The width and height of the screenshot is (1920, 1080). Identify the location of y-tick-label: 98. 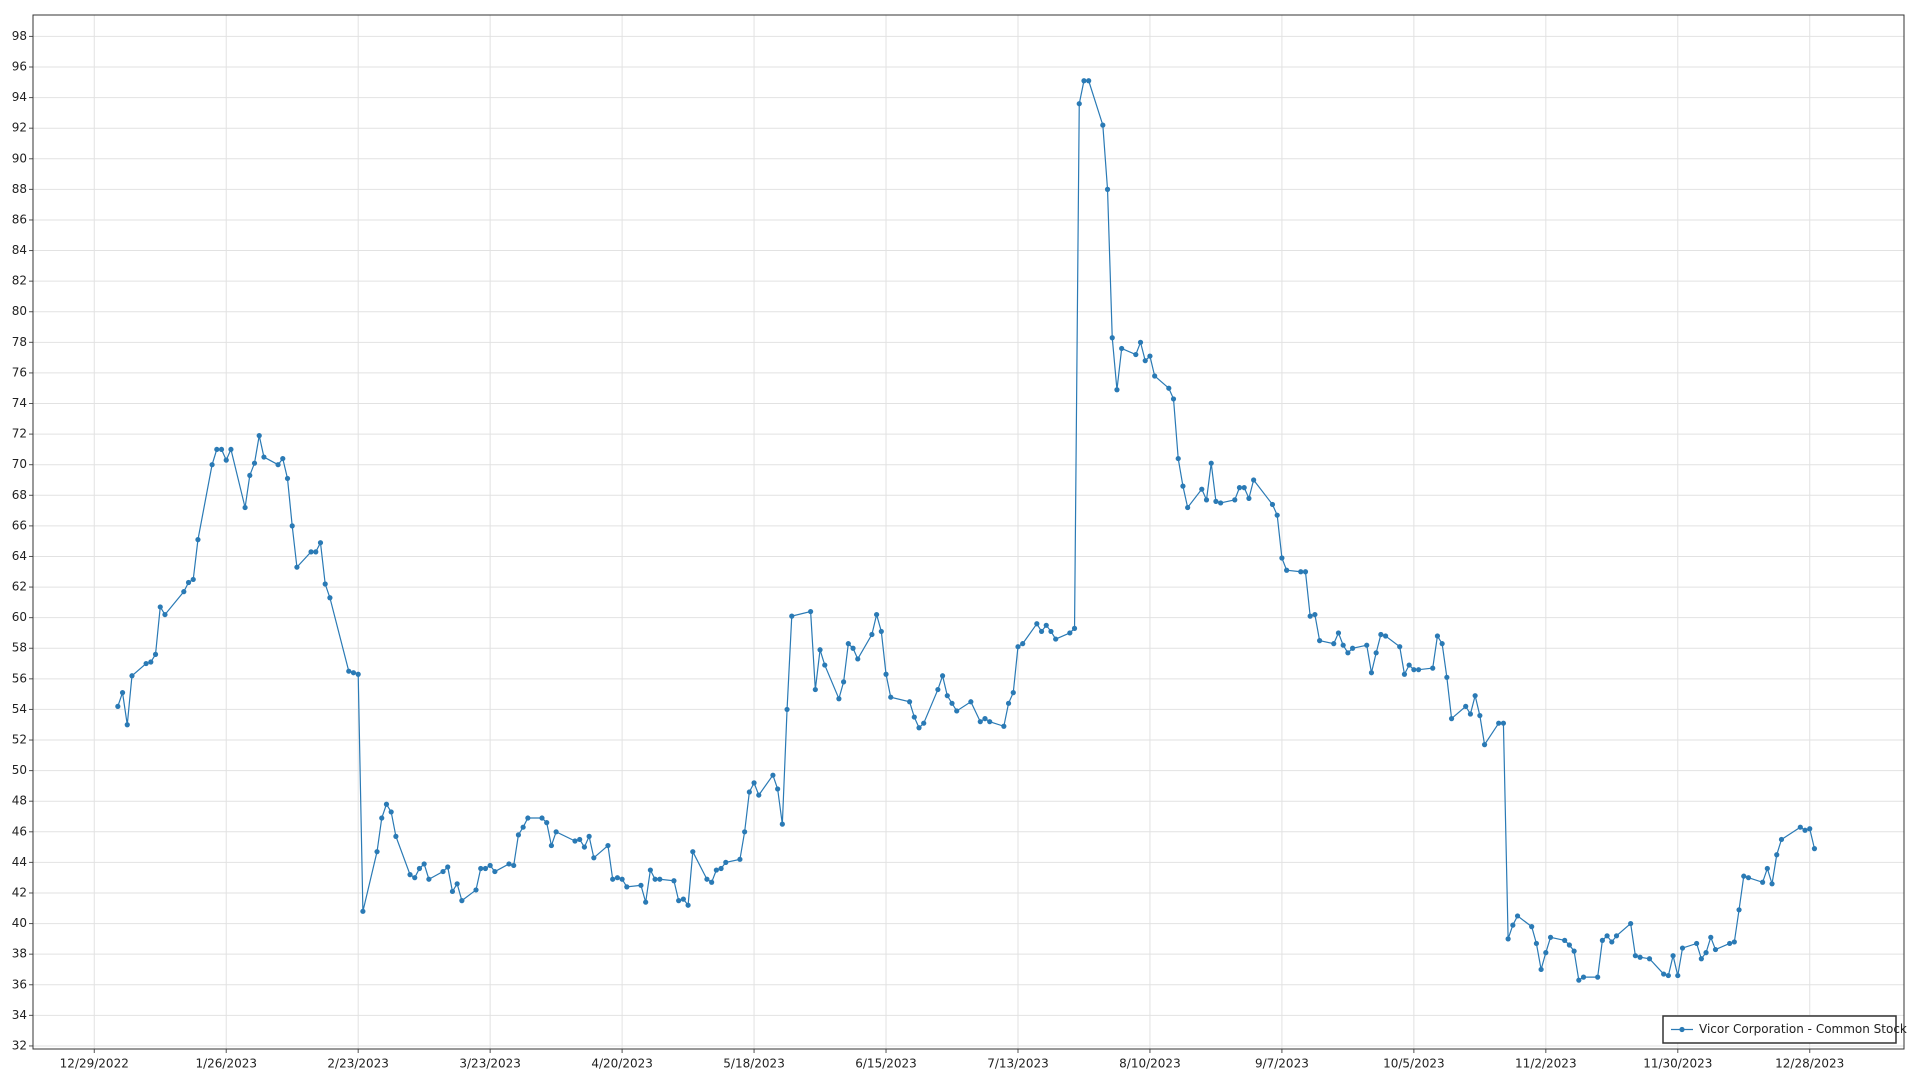
(19, 36).